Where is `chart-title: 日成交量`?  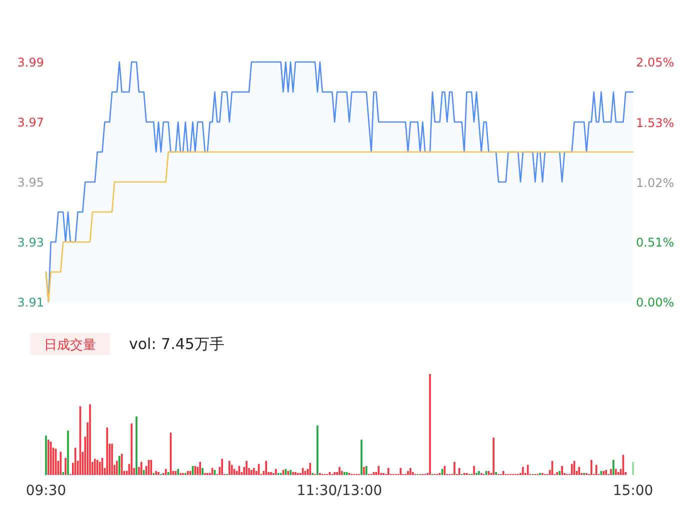
chart-title: 日成交量 is located at coordinates (70, 345).